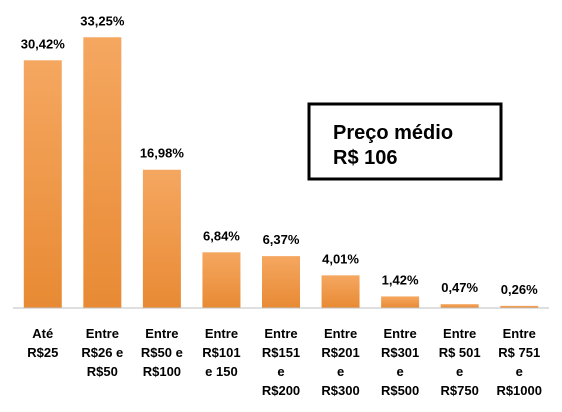  What do you see at coordinates (400, 352) in the screenshot?
I see `x-tick-label: R$301` at bounding box center [400, 352].